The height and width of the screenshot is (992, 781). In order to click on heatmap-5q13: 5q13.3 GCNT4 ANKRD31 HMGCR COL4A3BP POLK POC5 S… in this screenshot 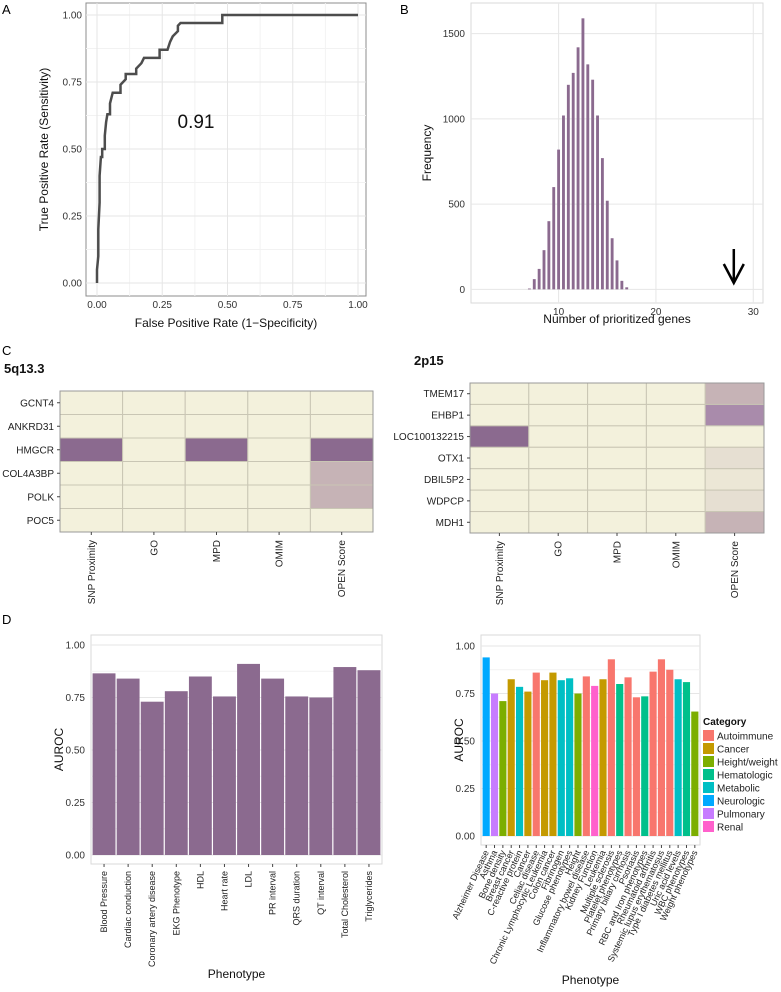, I will do `click(188, 482)`.